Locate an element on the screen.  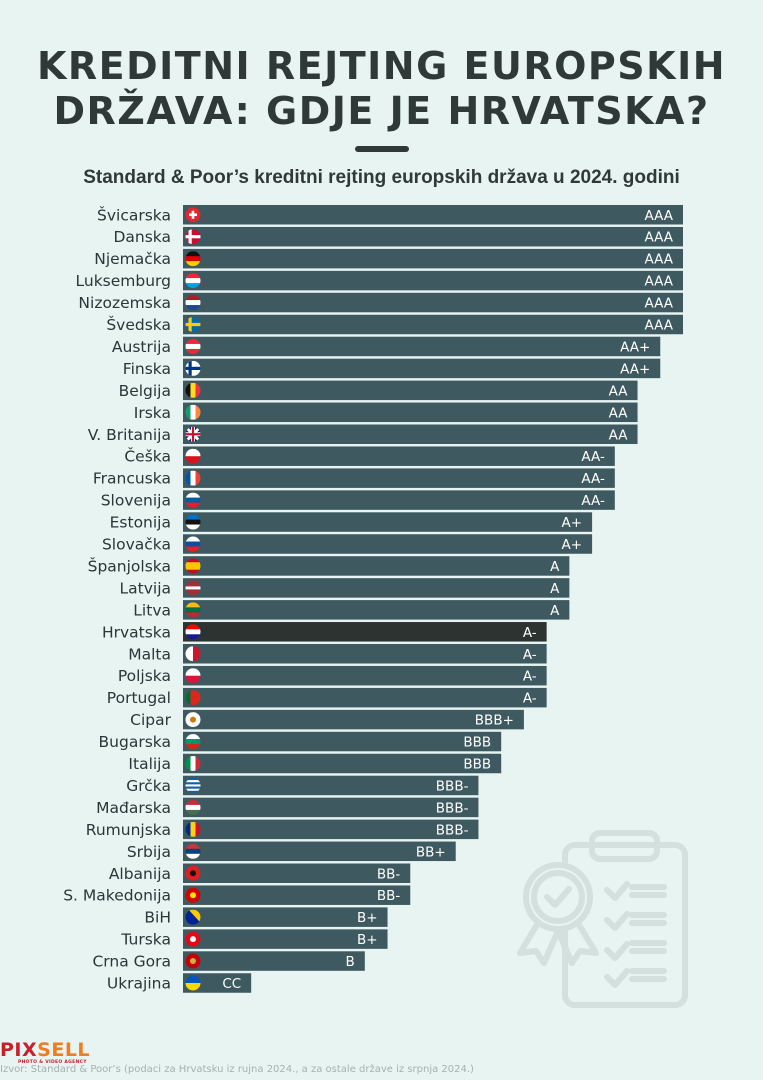
category-label: Italija is located at coordinates (149, 764).